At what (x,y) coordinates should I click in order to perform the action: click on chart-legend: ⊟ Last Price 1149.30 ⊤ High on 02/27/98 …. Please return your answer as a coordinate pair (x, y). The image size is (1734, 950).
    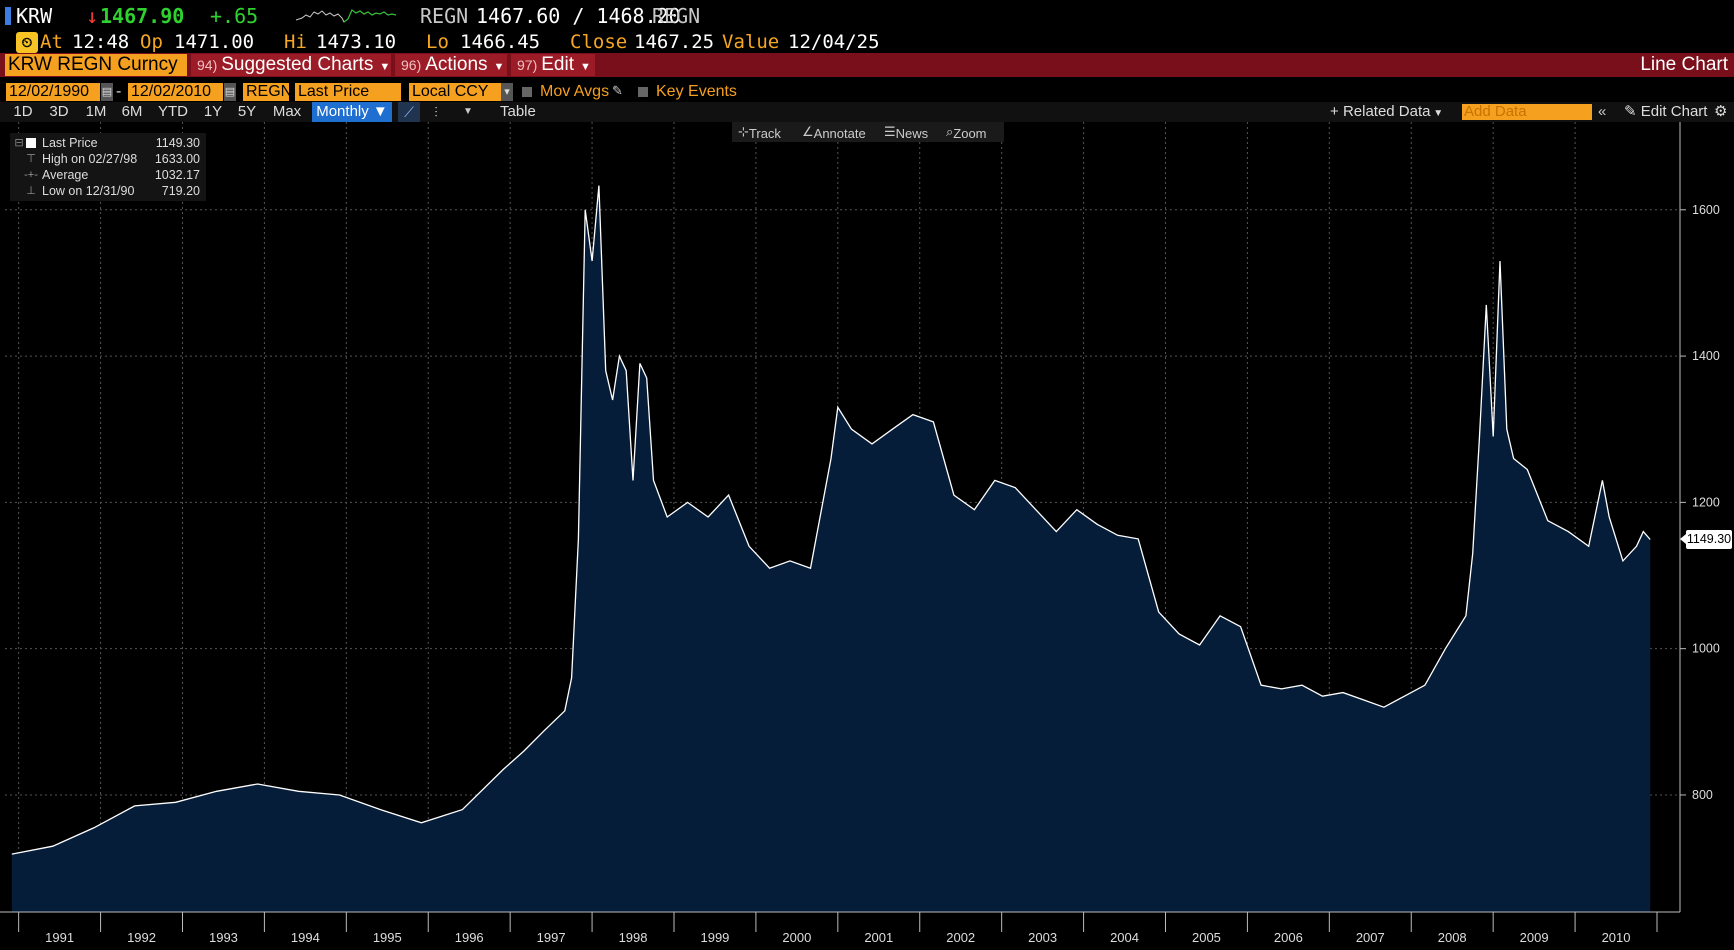
    Looking at the image, I should click on (108, 167).